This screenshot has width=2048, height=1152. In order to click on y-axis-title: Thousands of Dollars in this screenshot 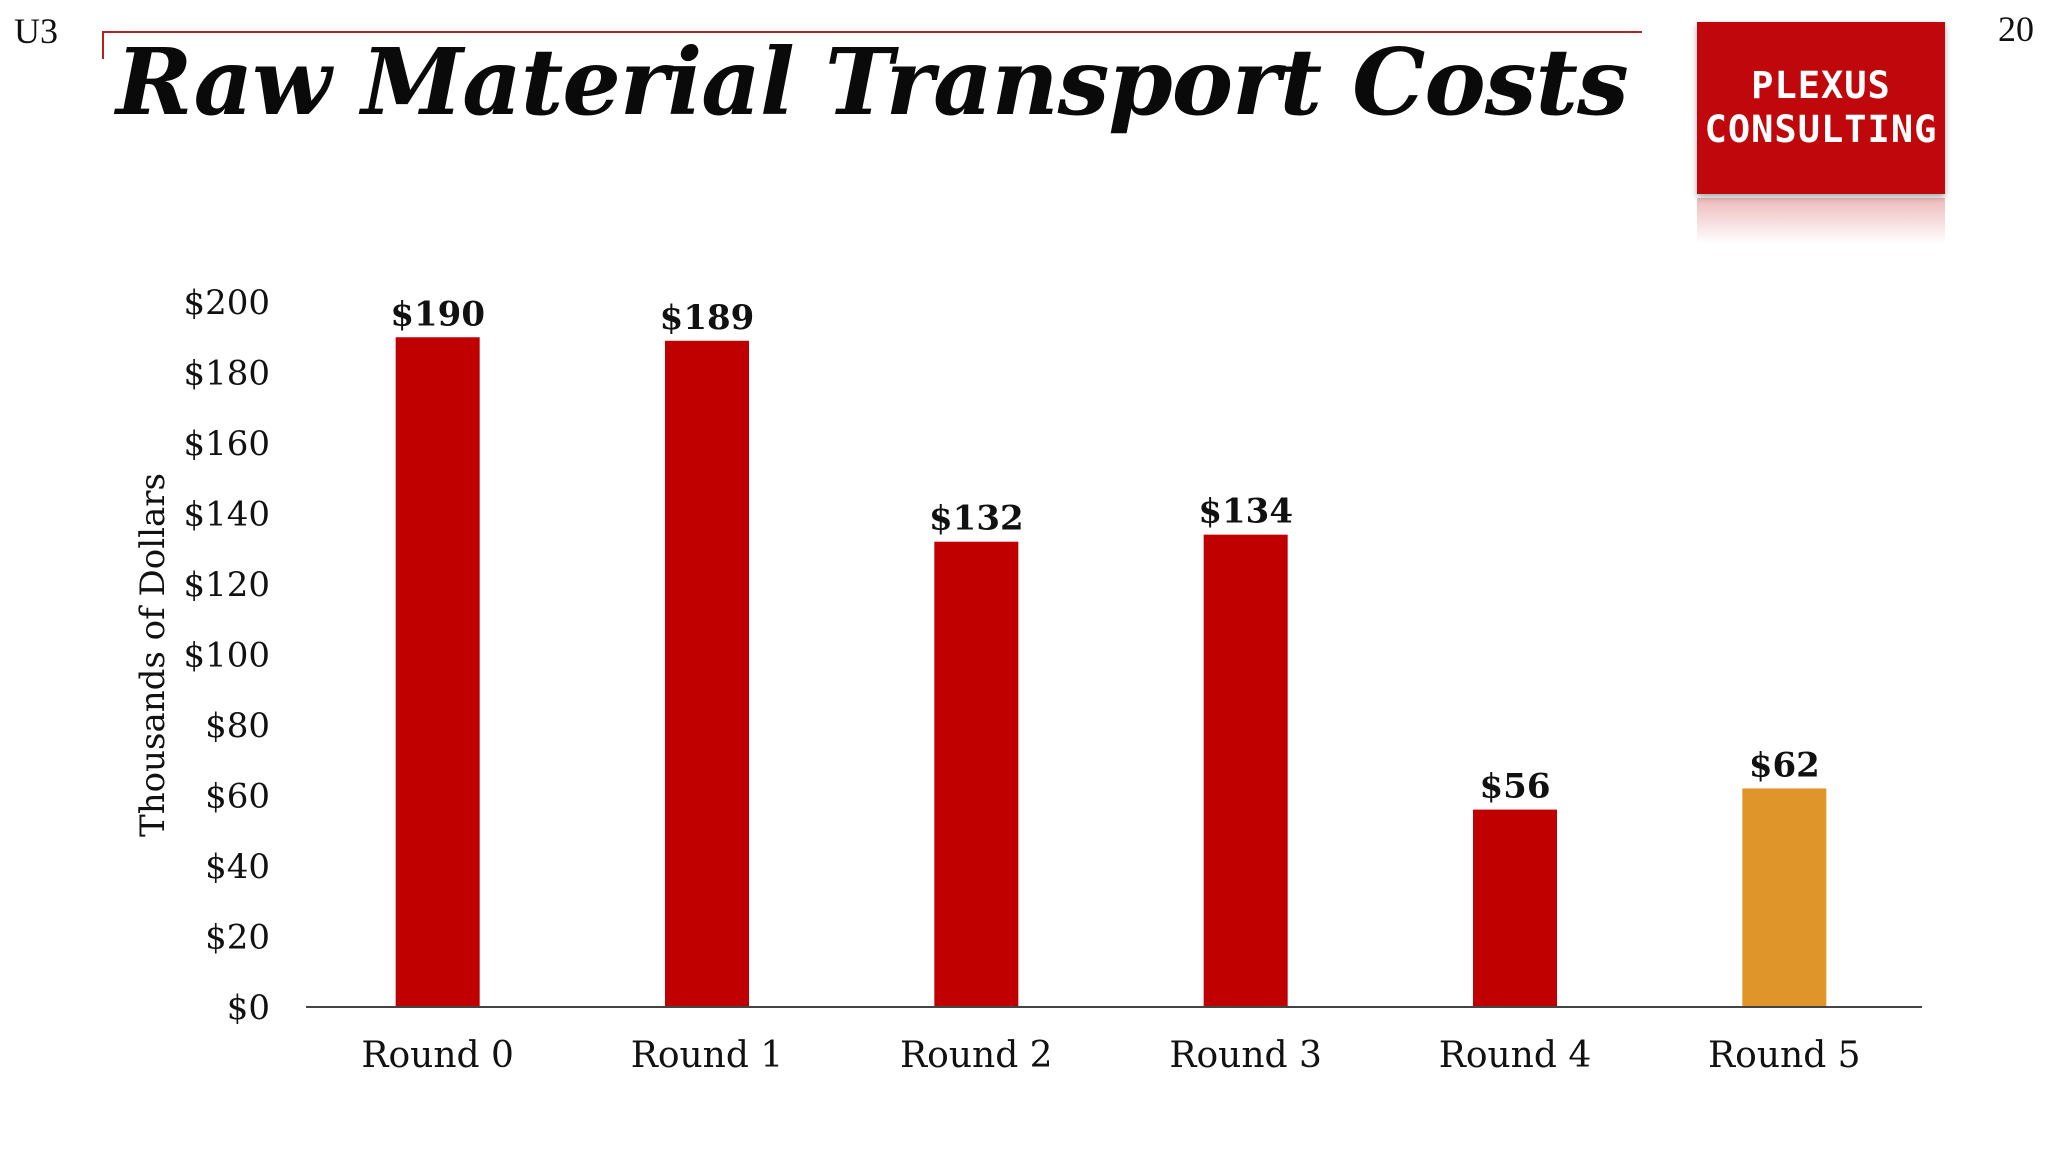, I will do `click(153, 655)`.